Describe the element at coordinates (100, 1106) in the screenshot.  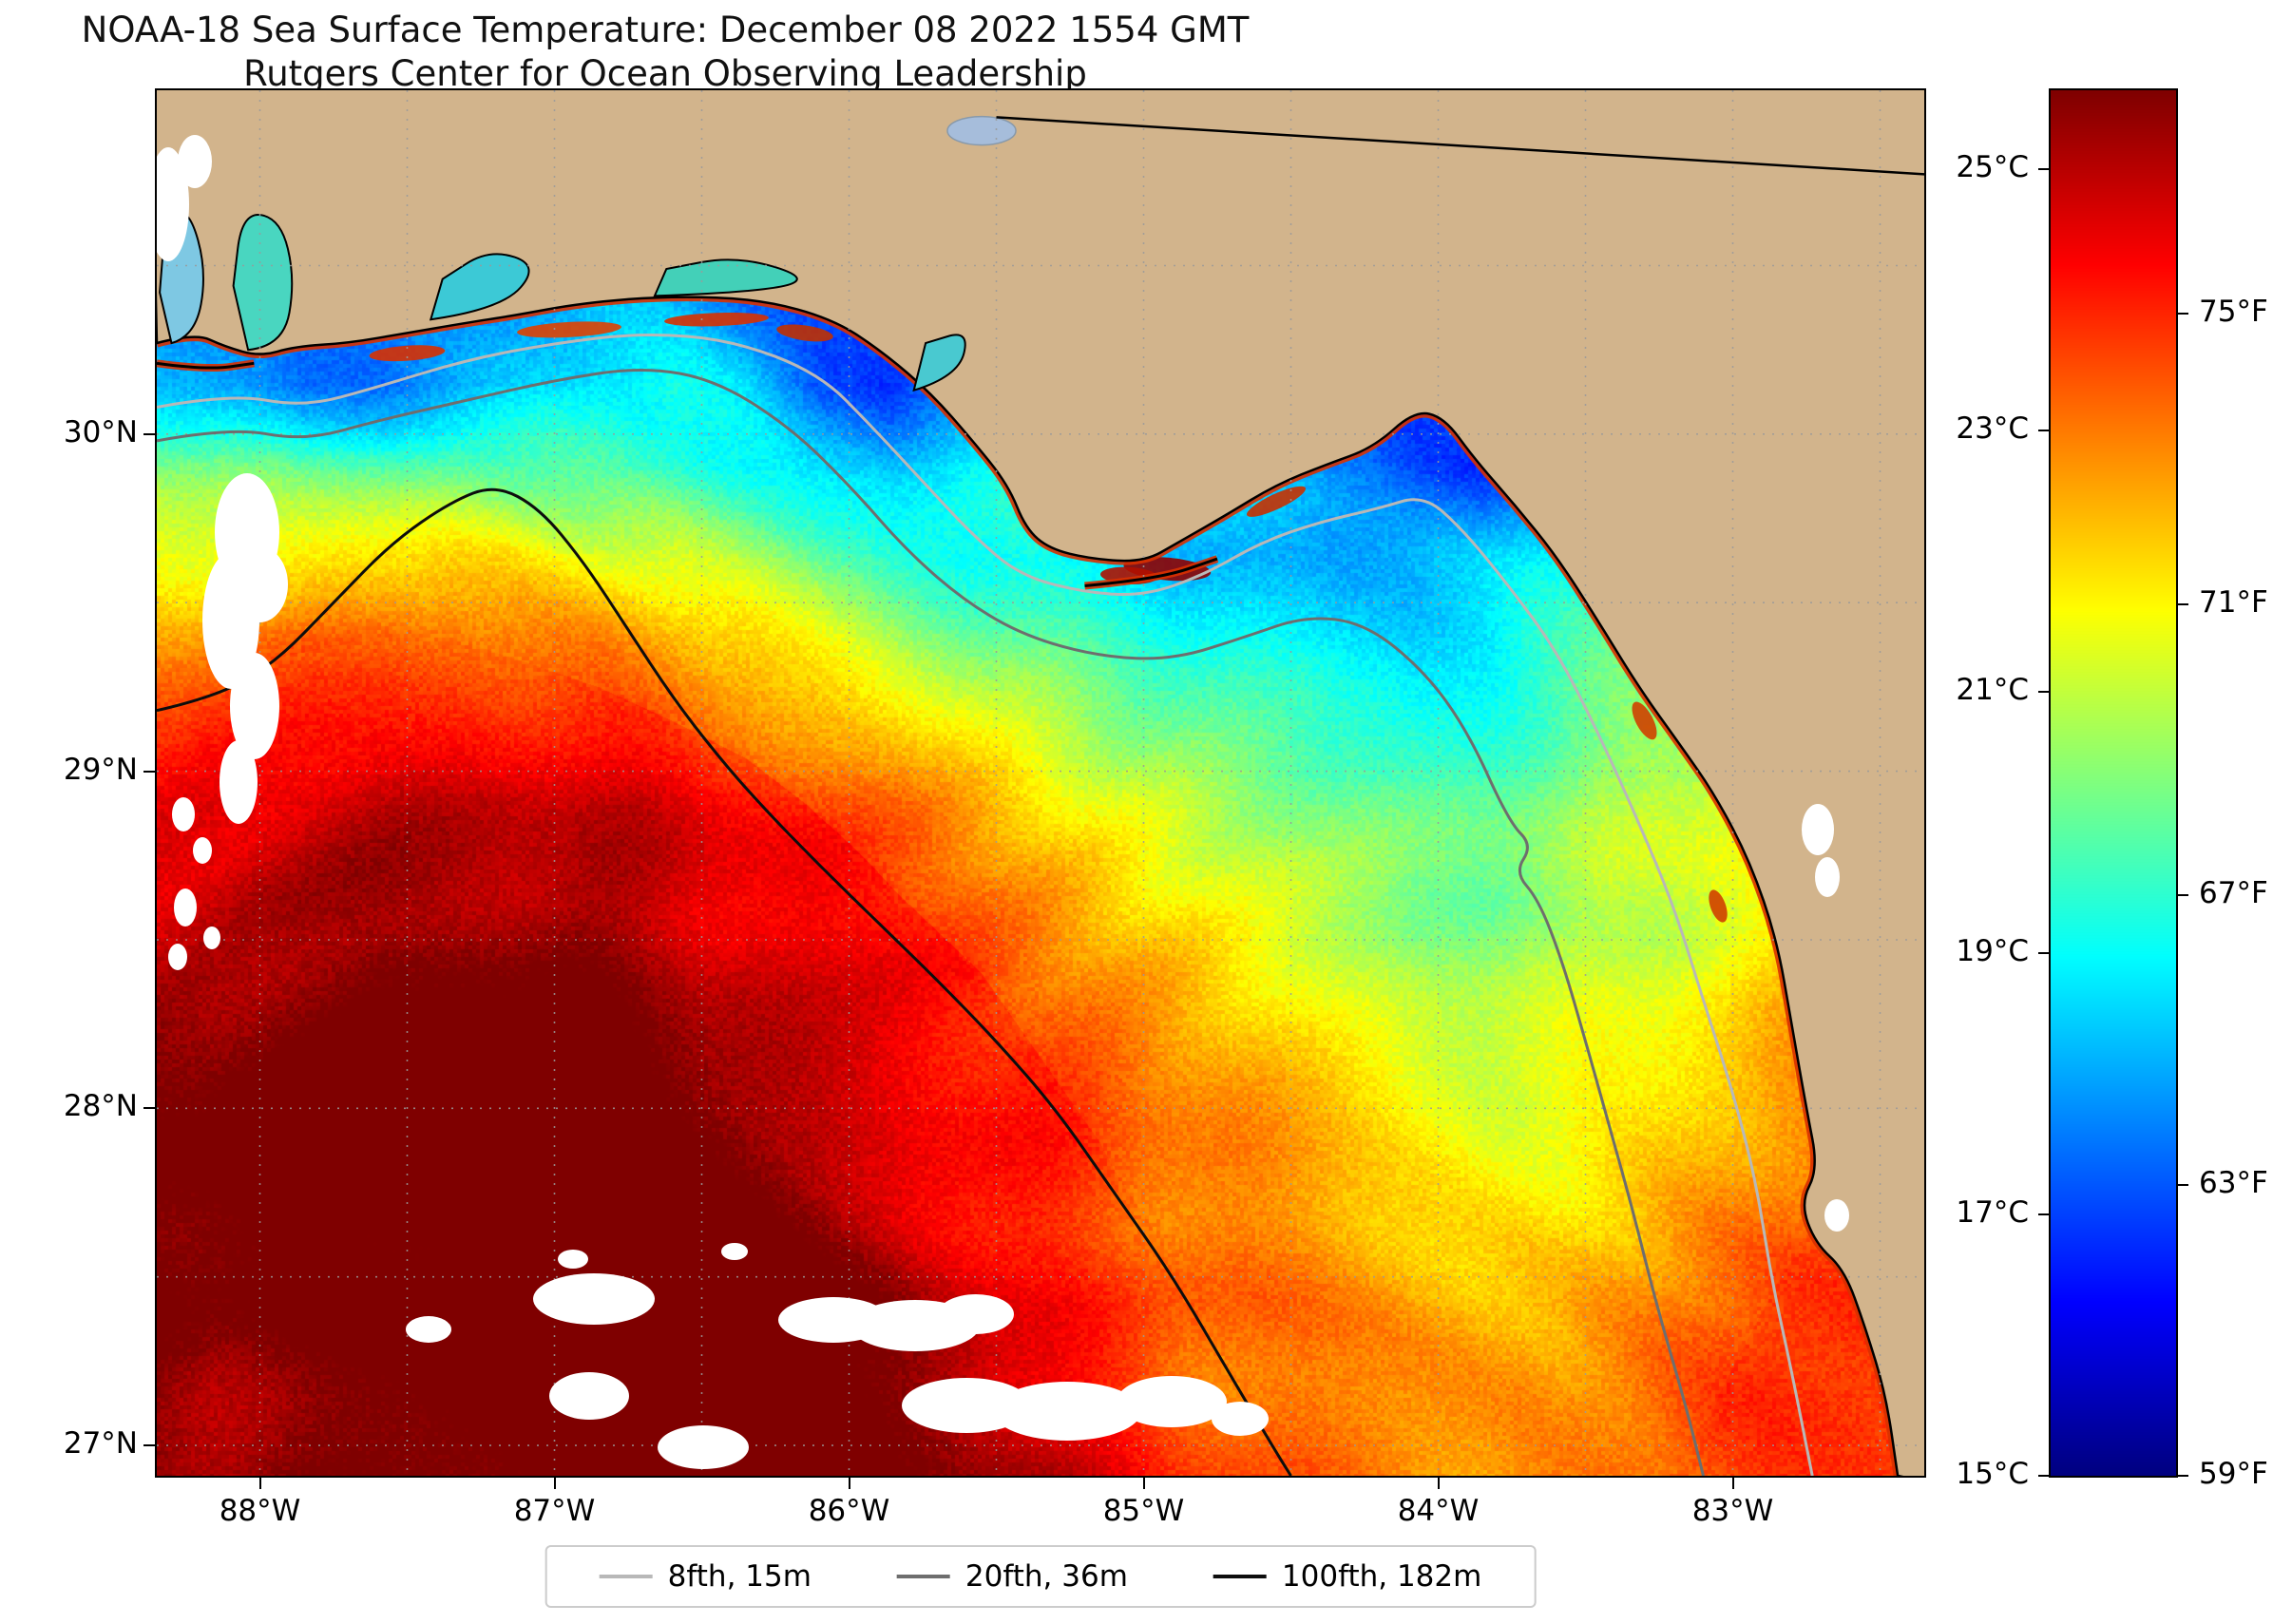
I see `y-axis-tick-label: 28°N` at that location.